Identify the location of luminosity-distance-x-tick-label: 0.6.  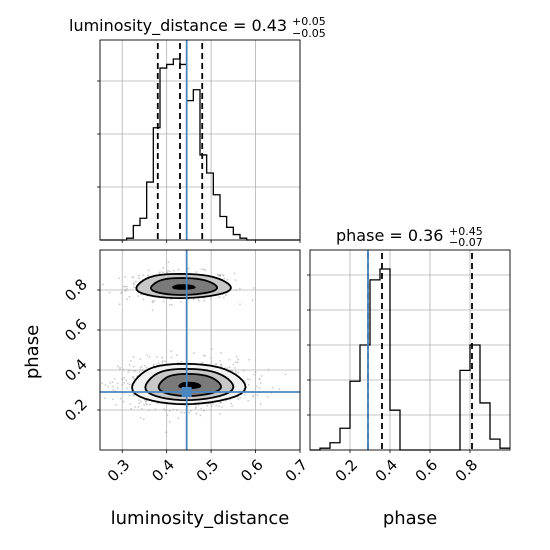
(252, 471).